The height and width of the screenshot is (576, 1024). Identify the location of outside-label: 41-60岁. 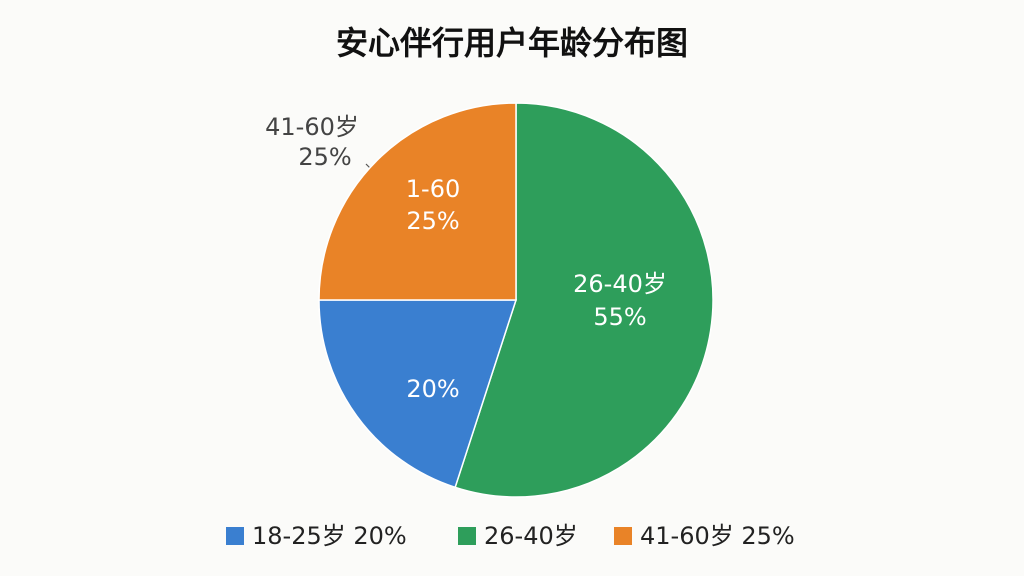
(312, 127).